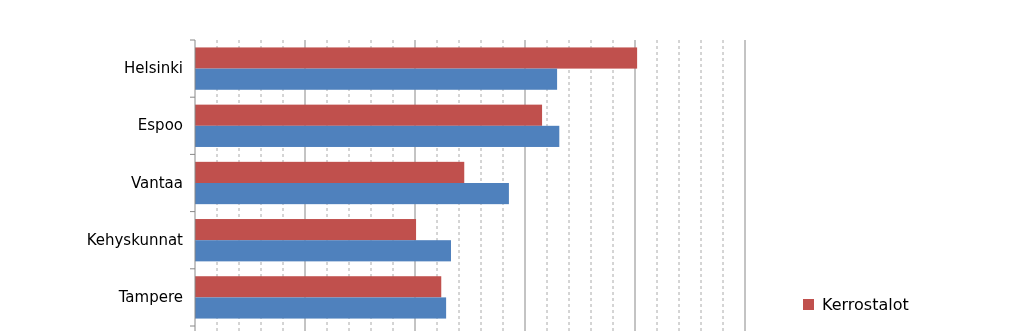  What do you see at coordinates (150, 296) in the screenshot?
I see `y-tick-label: Tampere` at bounding box center [150, 296].